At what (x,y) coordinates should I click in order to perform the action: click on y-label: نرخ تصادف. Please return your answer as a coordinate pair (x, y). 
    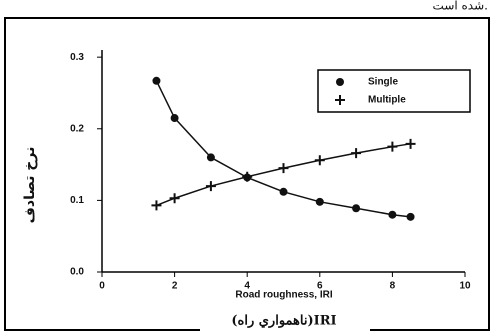
    Looking at the image, I should click on (30, 185).